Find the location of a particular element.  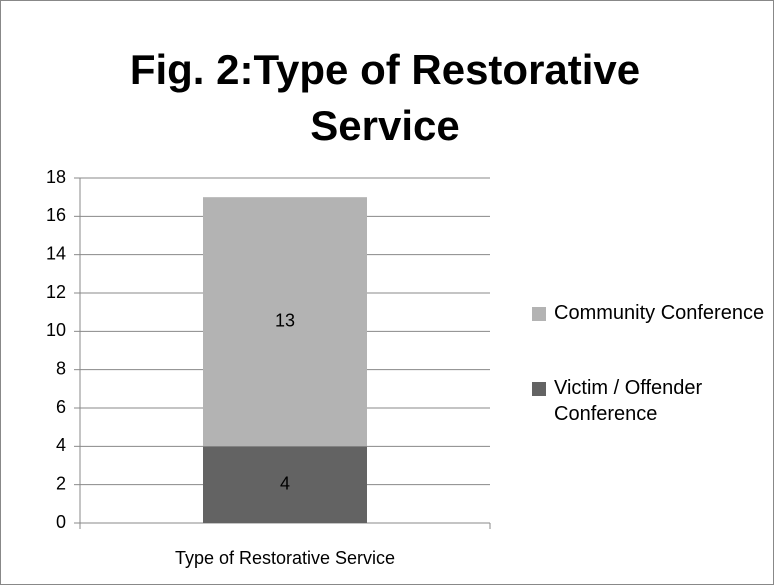

legend-label: Community Conference is located at coordinates (659, 313).